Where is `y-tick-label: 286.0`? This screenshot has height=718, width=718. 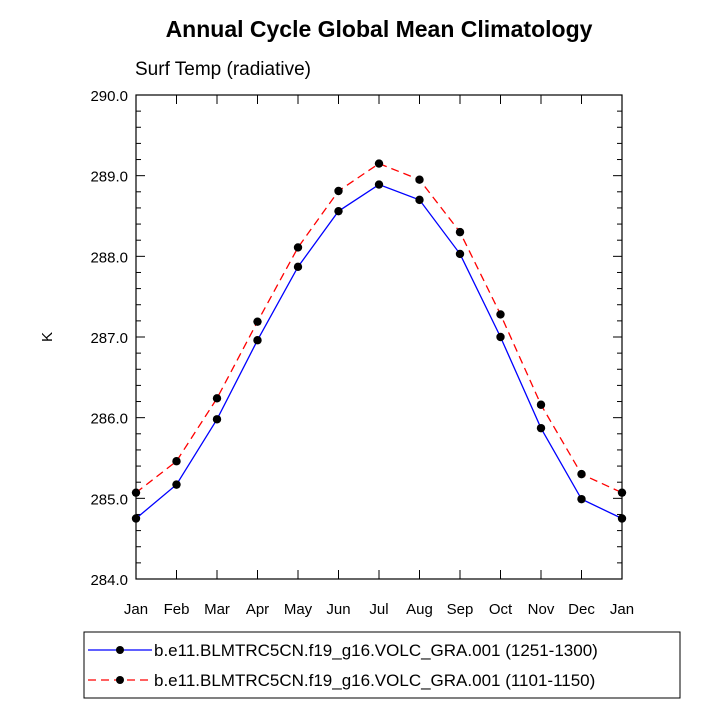 y-tick-label: 286.0 is located at coordinates (109, 419).